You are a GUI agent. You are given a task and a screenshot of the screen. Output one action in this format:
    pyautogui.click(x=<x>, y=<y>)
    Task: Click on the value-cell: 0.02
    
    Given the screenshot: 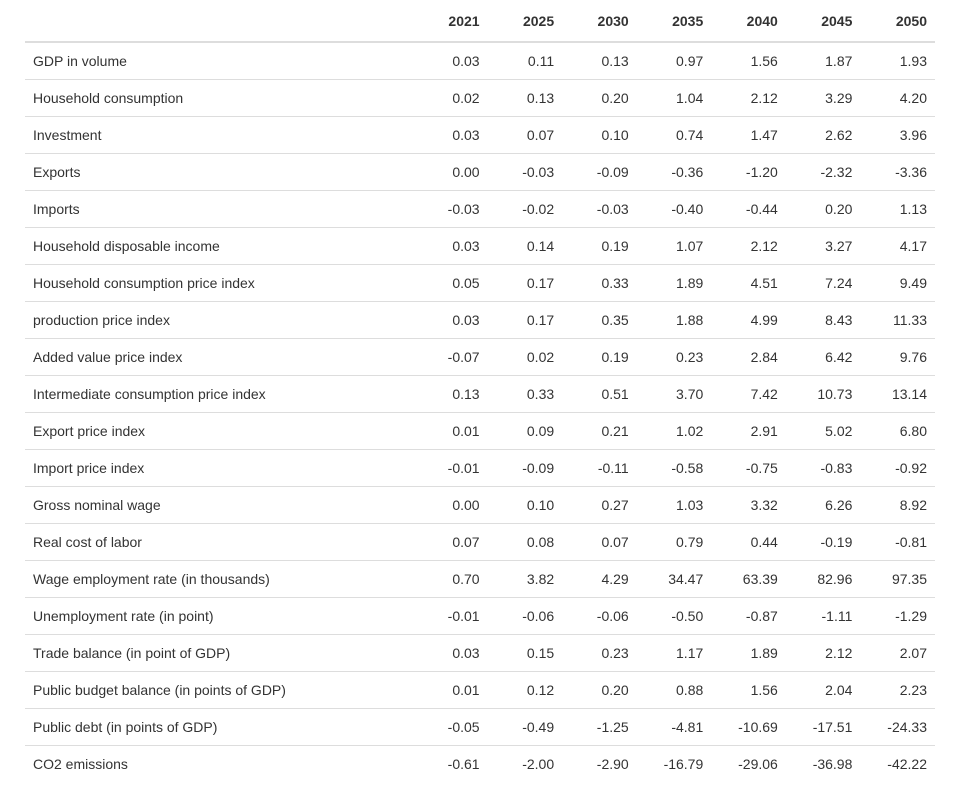 What is the action you would take?
    pyautogui.click(x=525, y=356)
    